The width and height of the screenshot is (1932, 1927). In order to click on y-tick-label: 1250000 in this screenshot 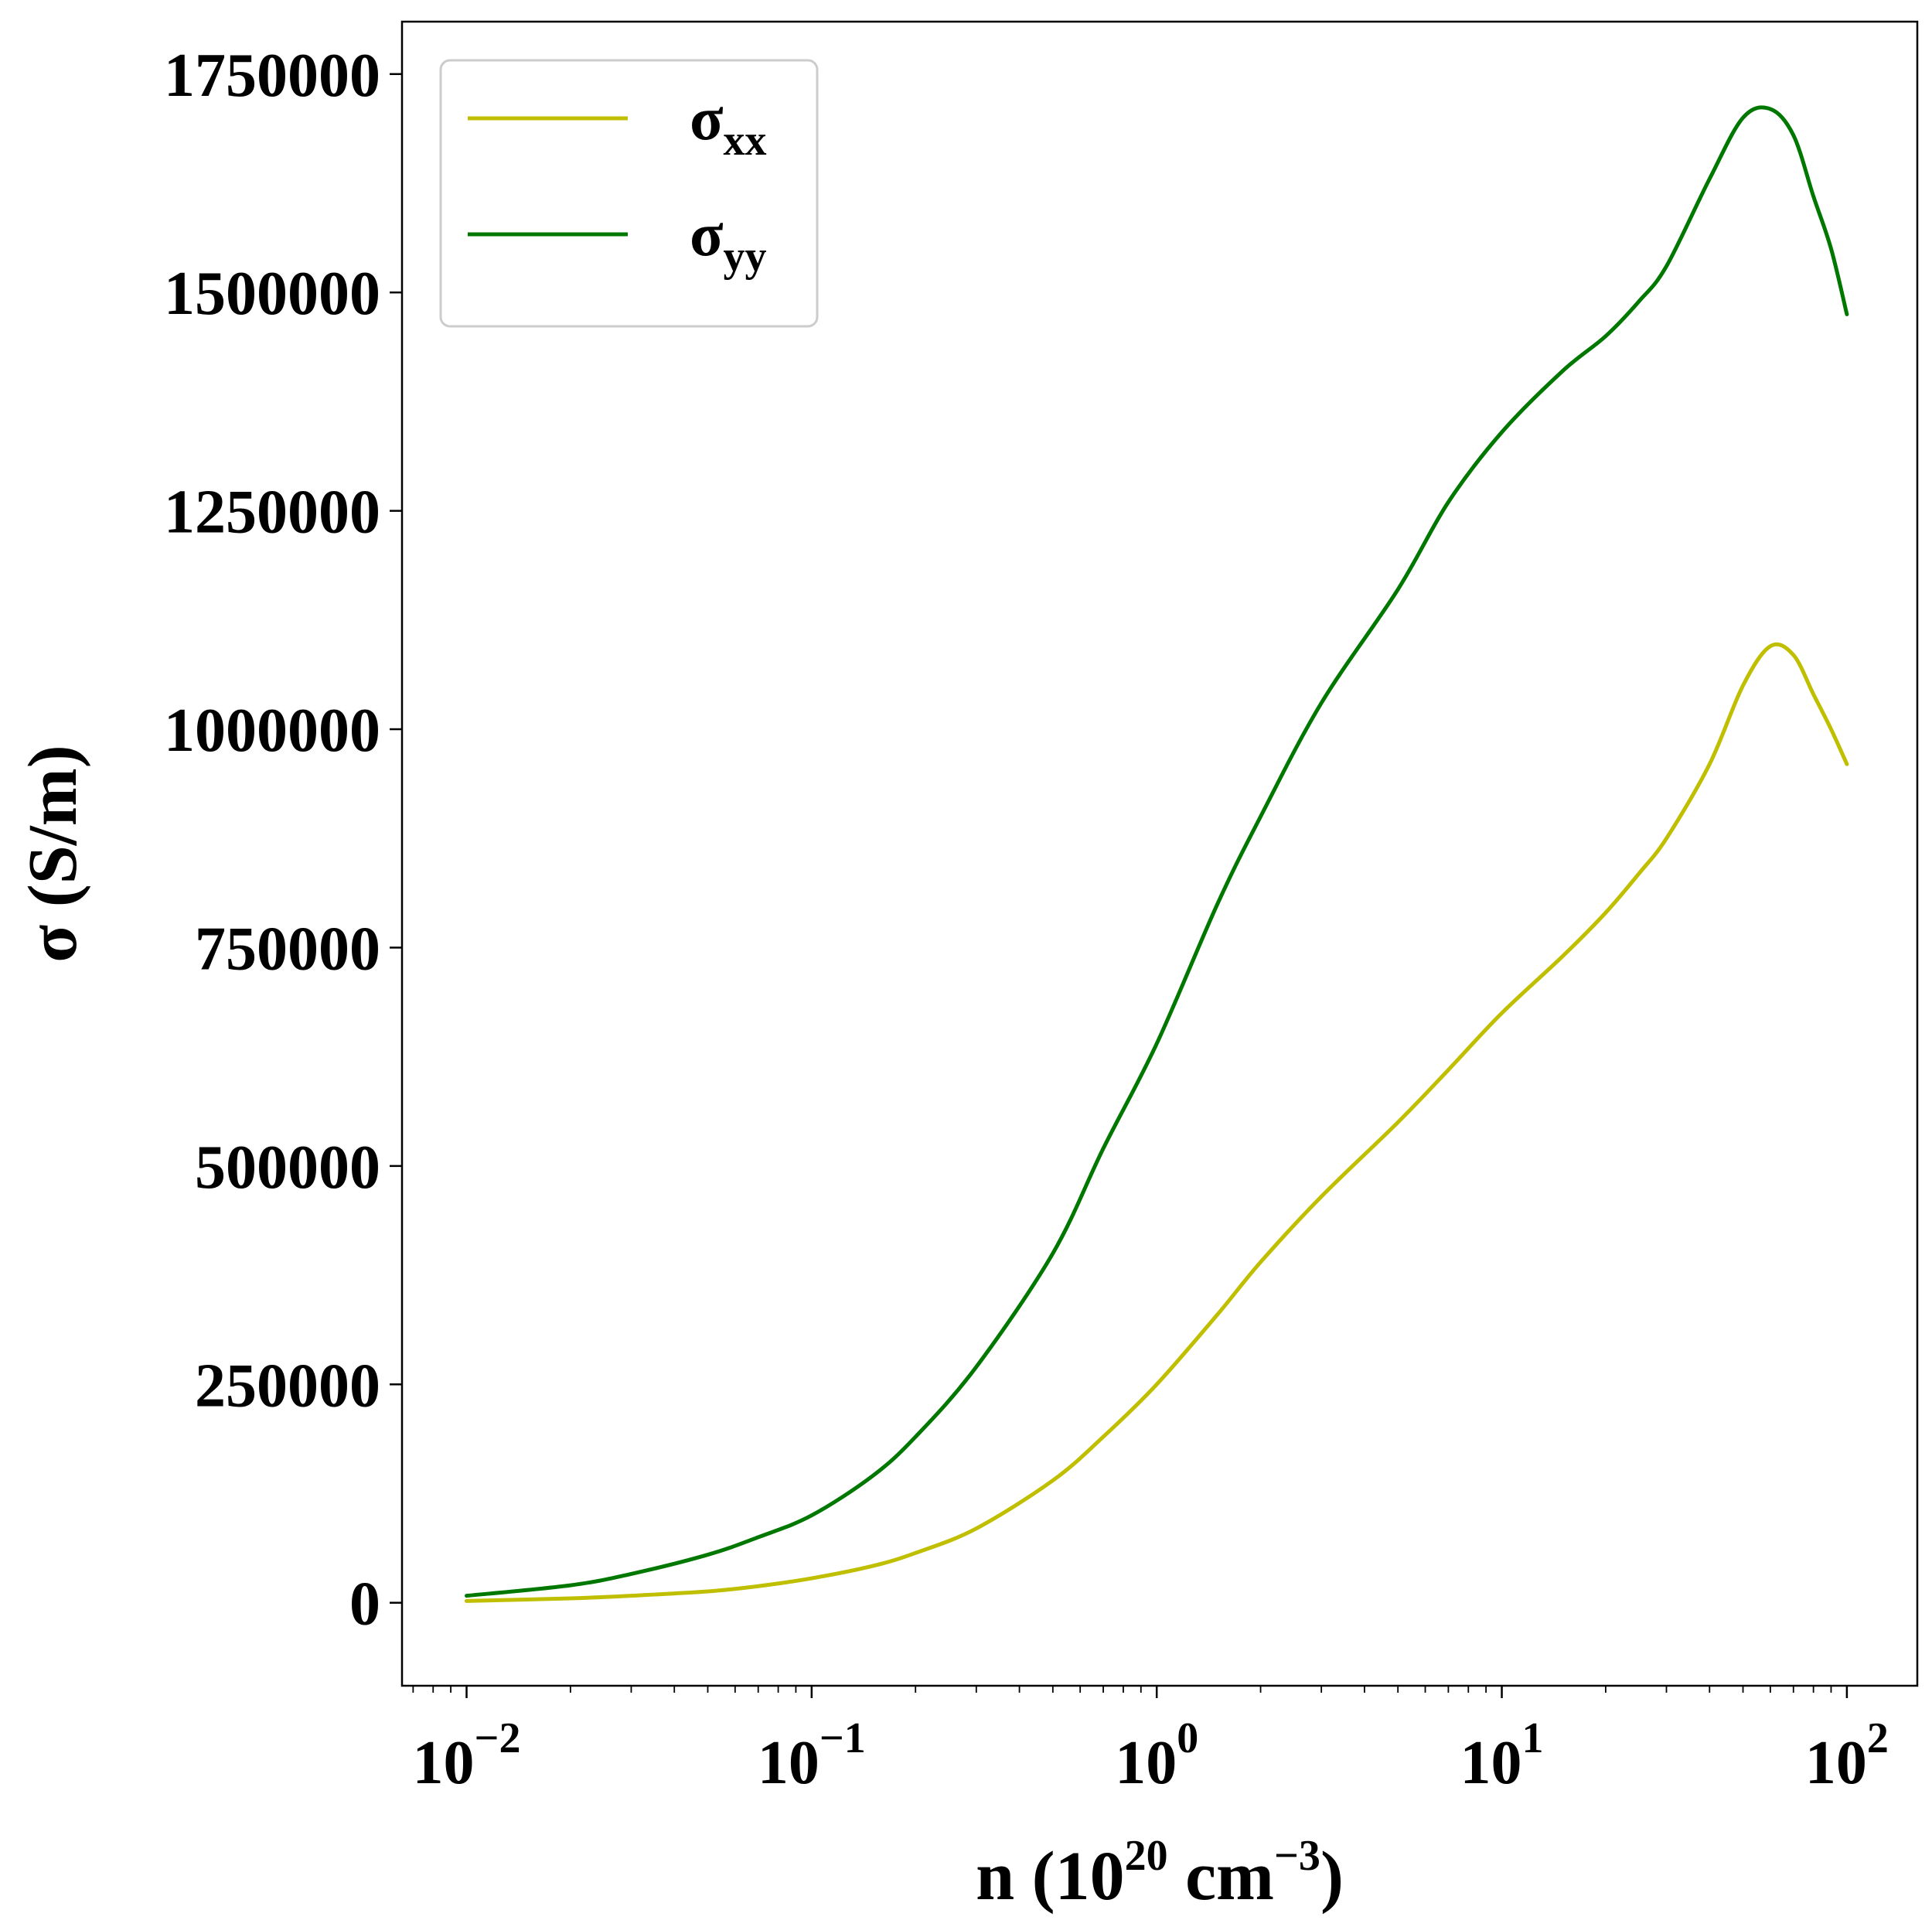, I will do `click(272, 513)`.